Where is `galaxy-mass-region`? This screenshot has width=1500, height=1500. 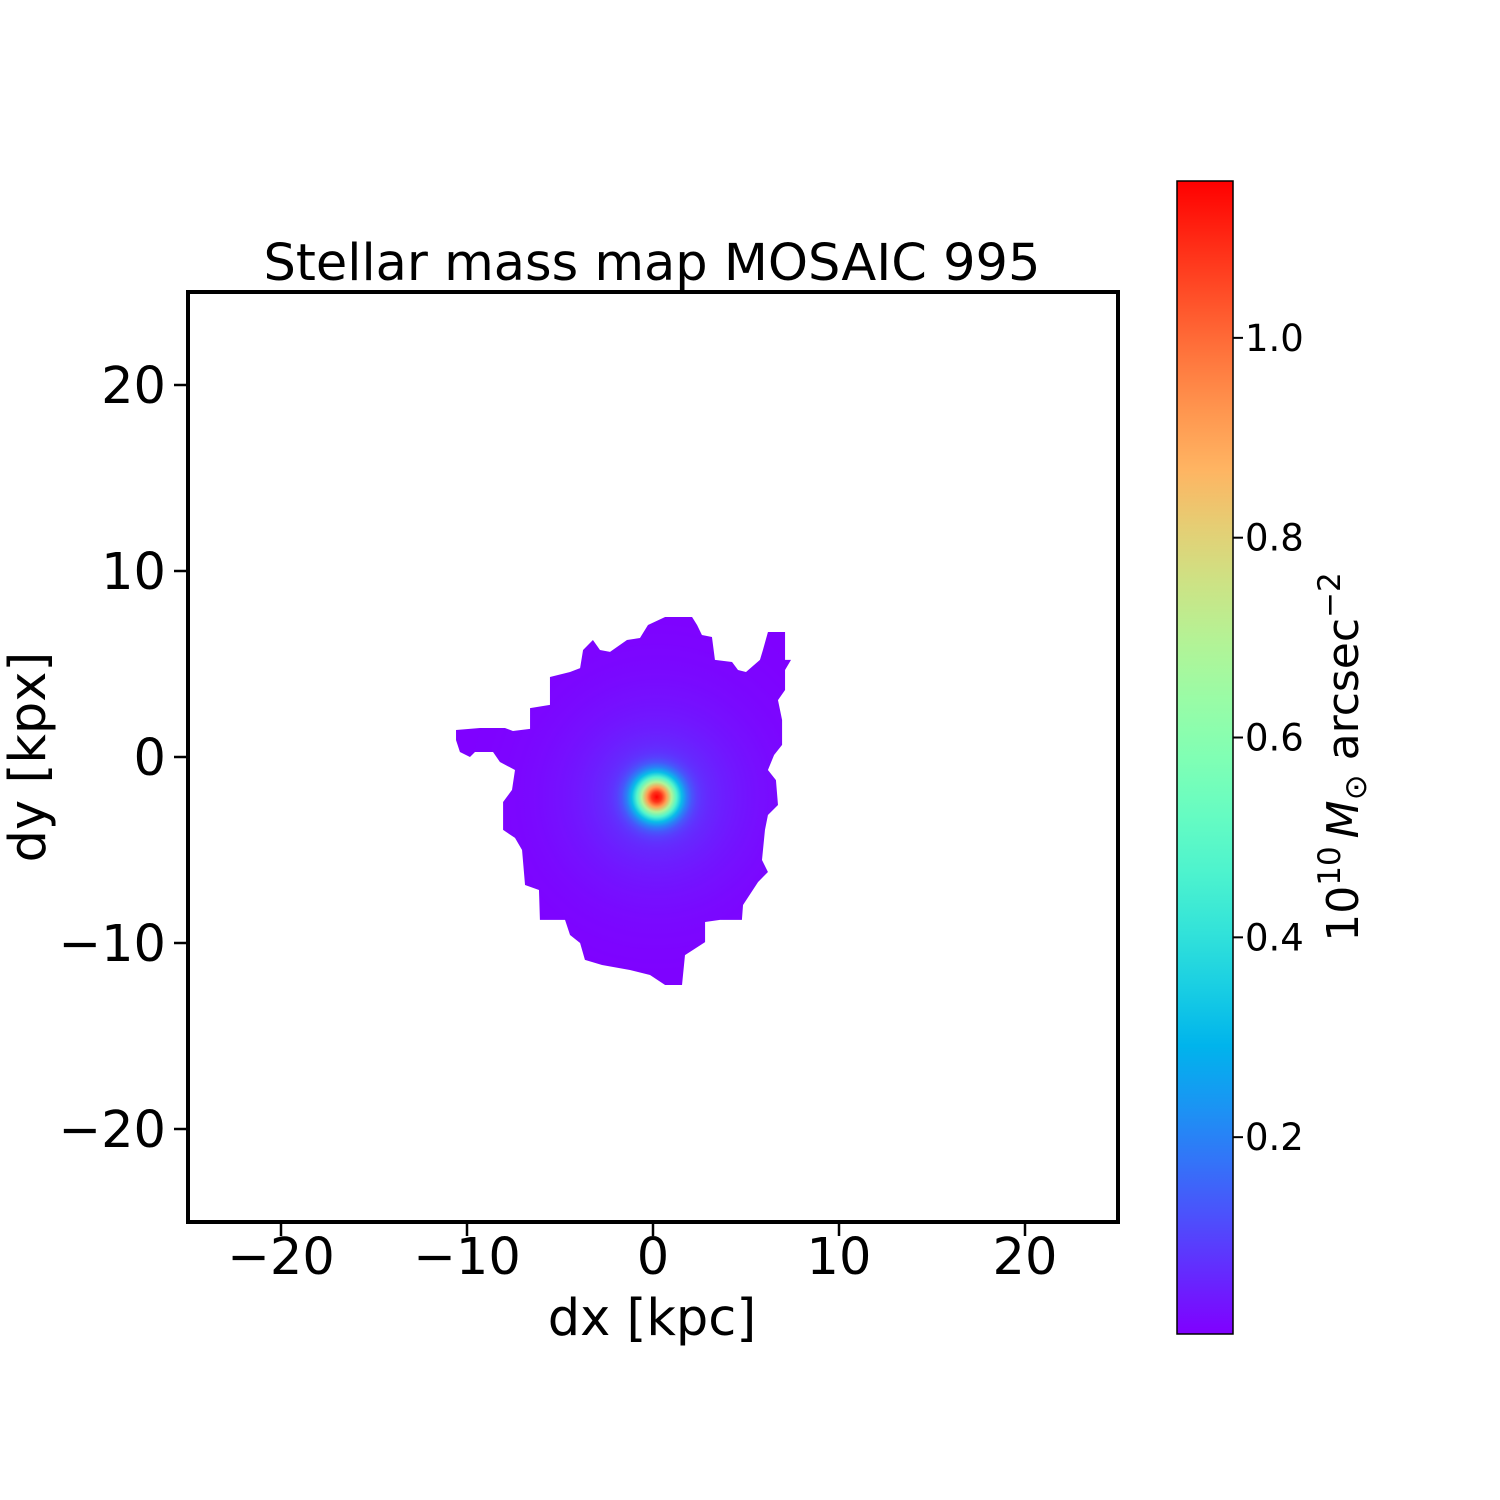
galaxy-mass-region is located at coordinates (624, 801).